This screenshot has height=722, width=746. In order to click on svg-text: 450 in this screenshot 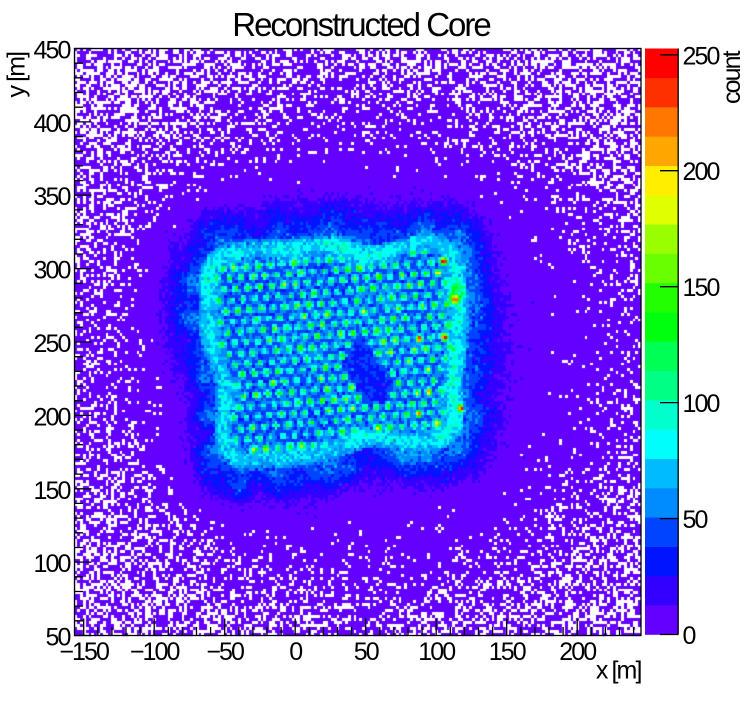, I will do `click(51, 51)`.